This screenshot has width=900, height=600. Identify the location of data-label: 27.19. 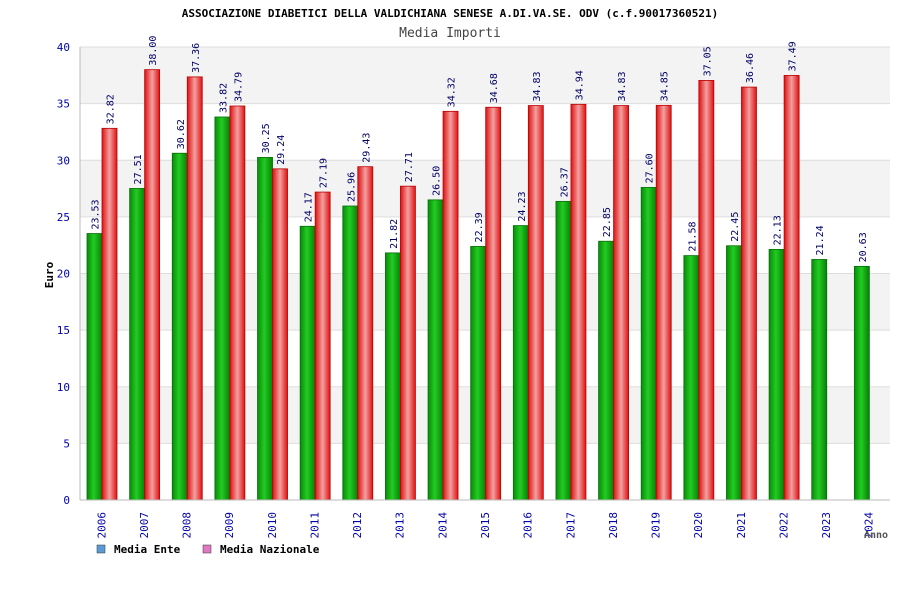
(324, 173).